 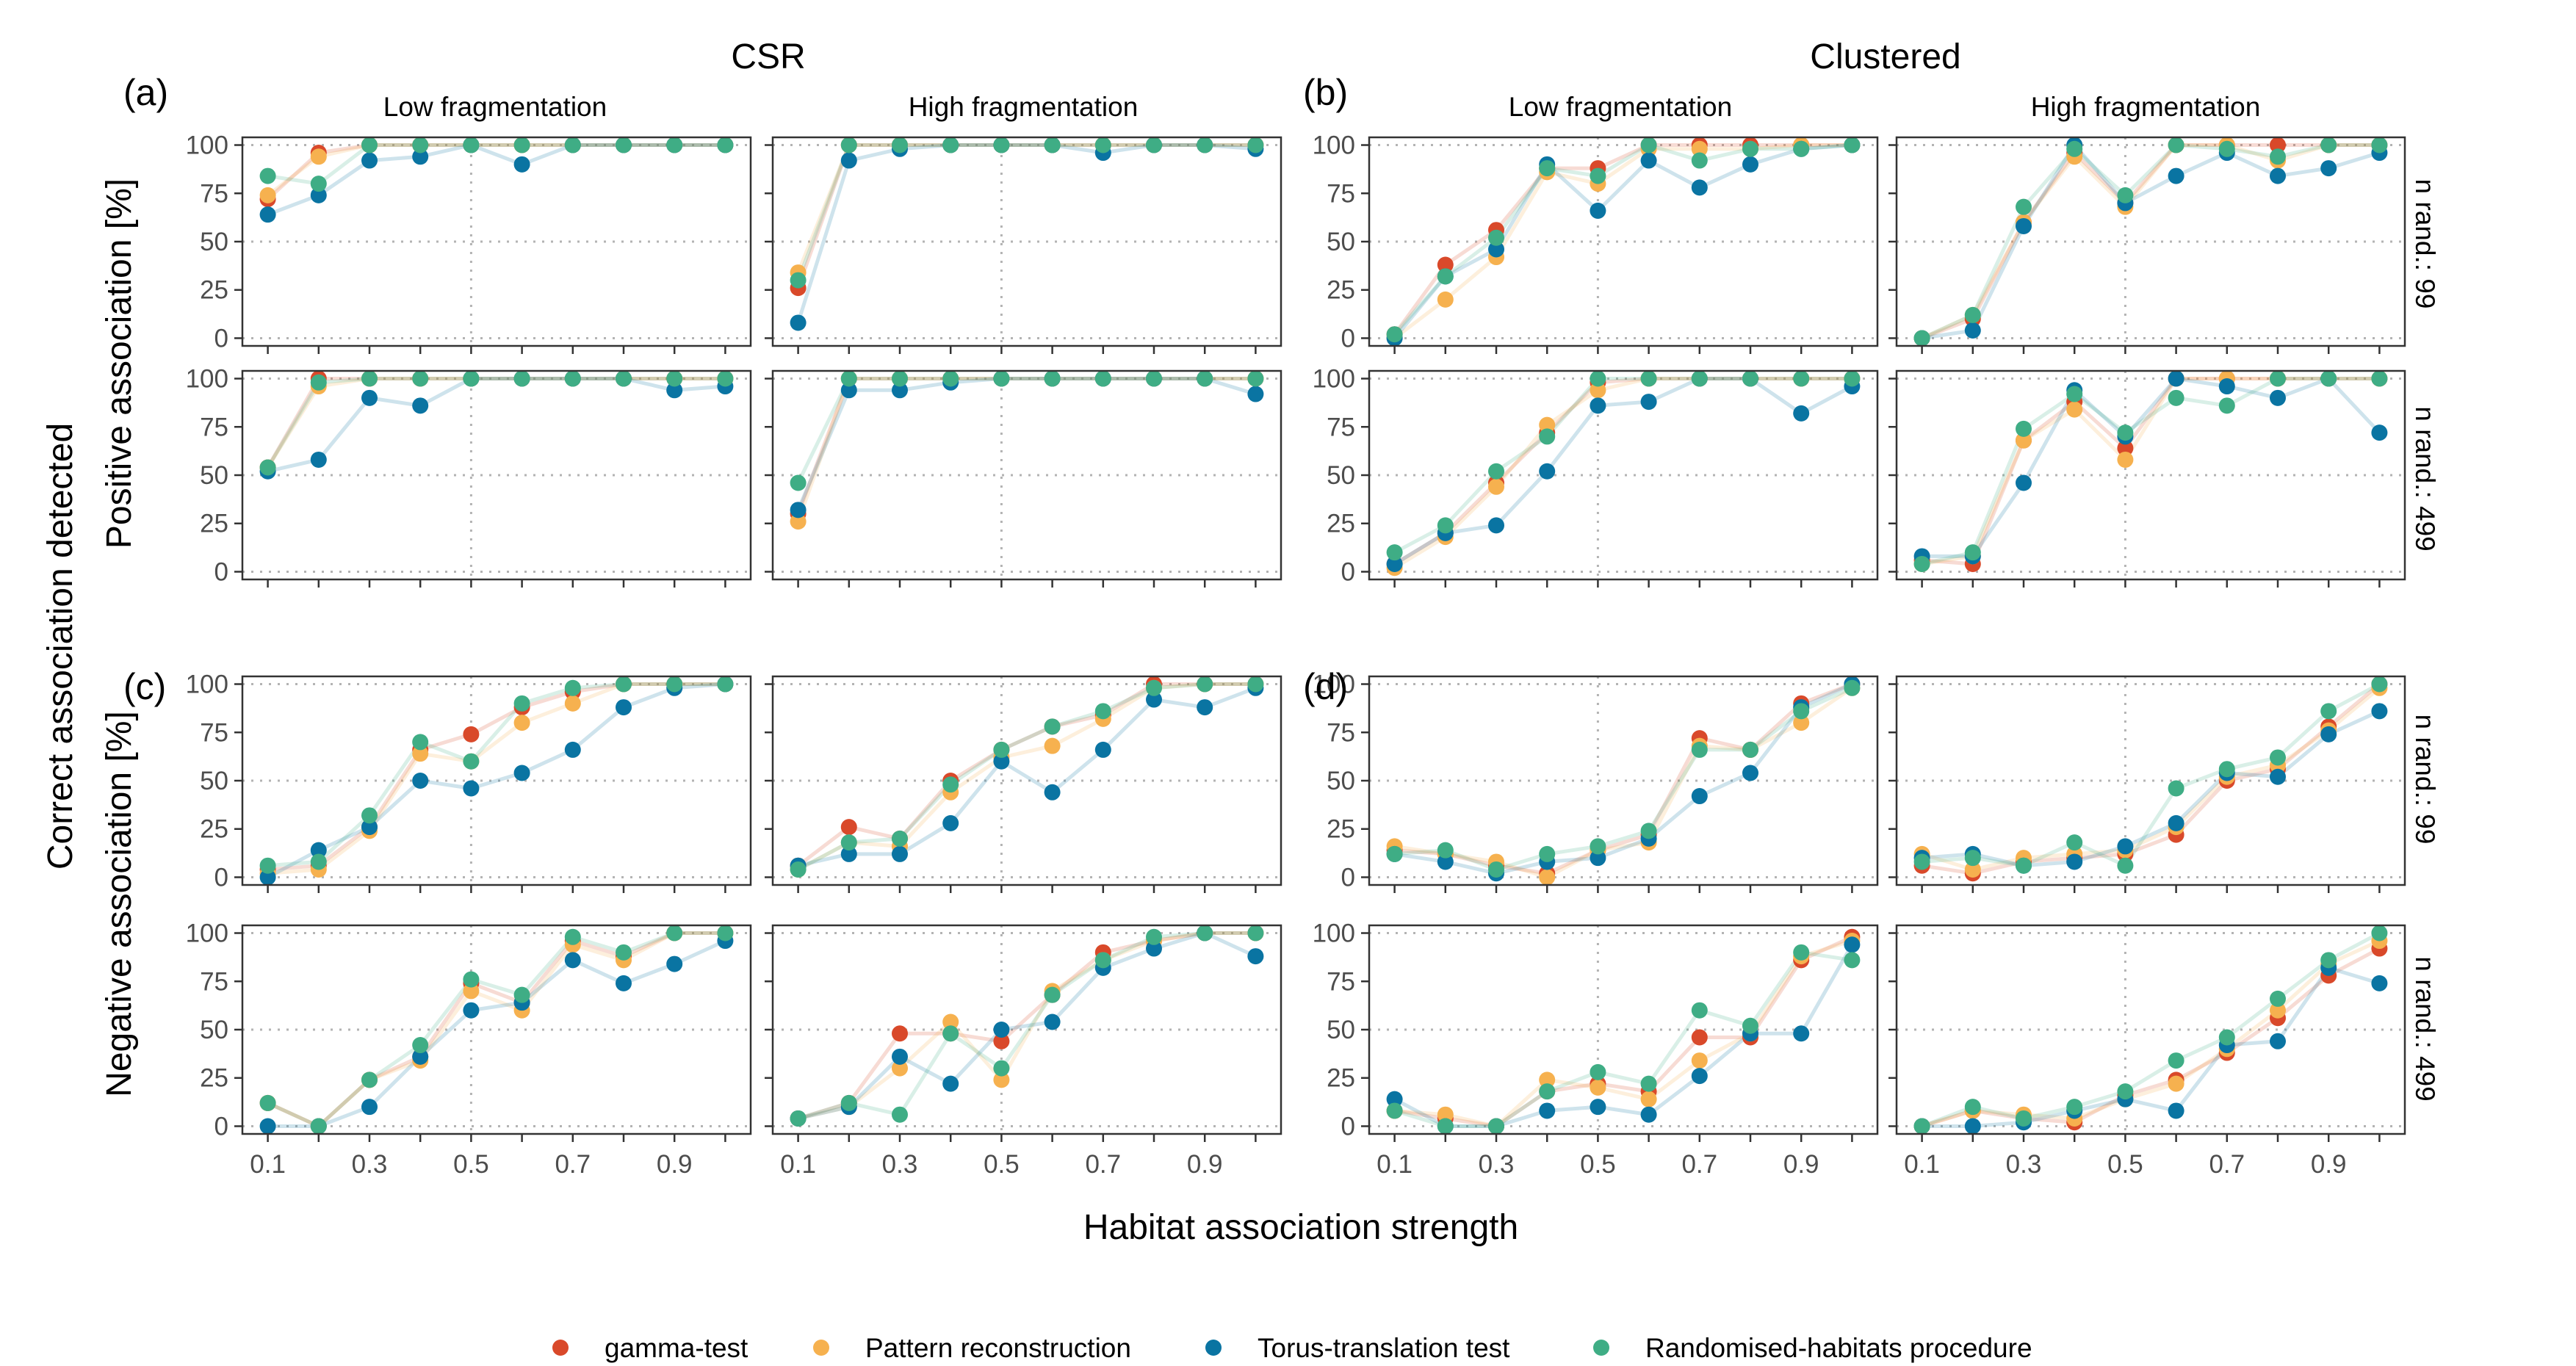 I want to click on y-tick-label: 100, so click(x=1334, y=379).